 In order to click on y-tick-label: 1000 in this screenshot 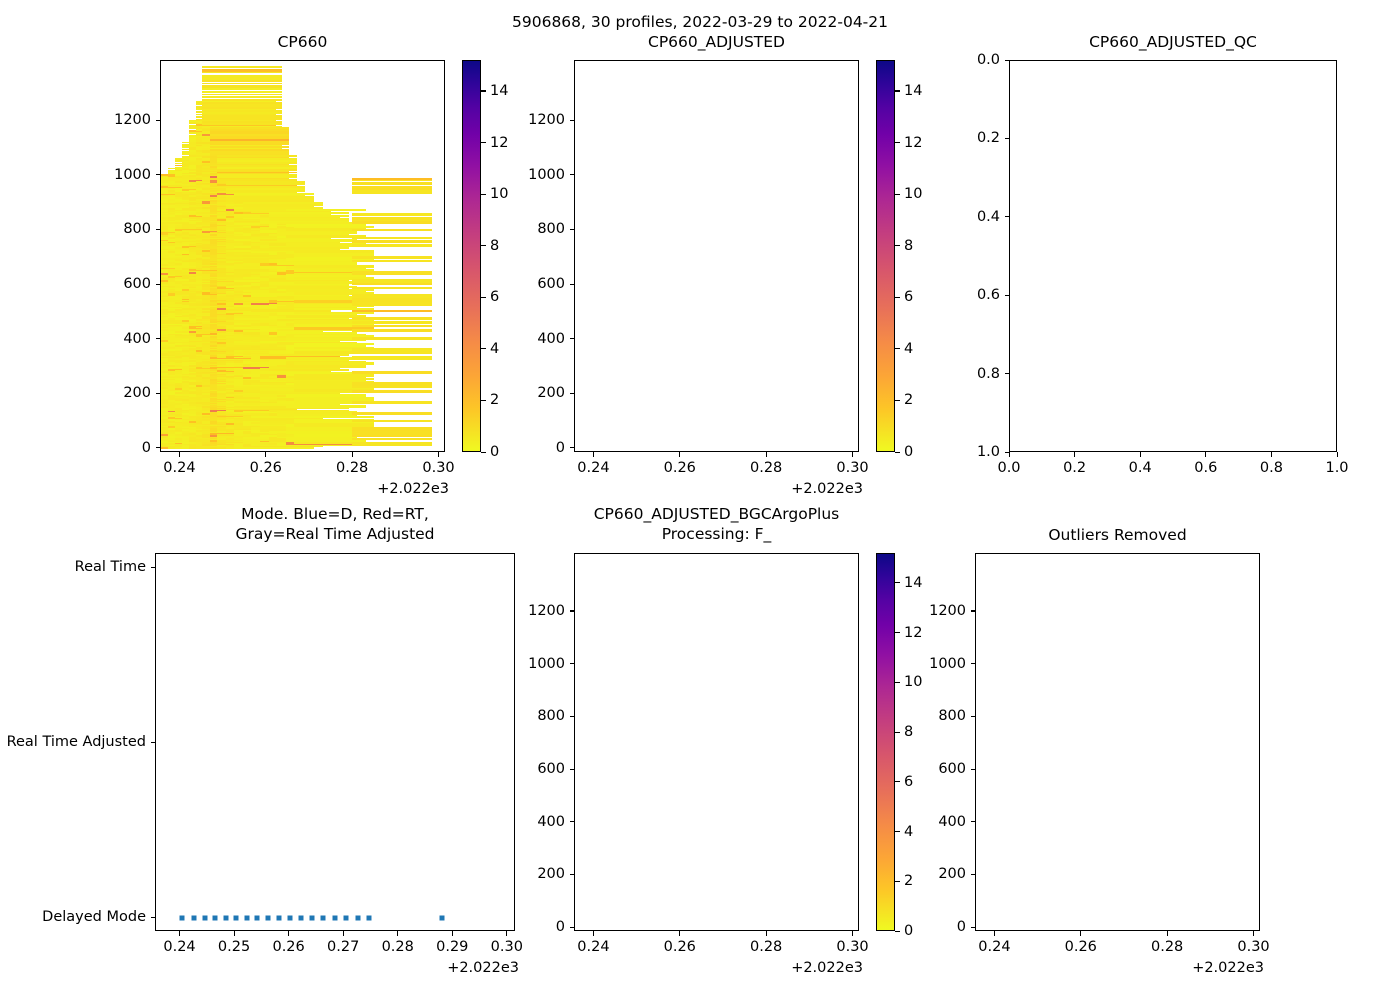, I will do `click(947, 663)`.